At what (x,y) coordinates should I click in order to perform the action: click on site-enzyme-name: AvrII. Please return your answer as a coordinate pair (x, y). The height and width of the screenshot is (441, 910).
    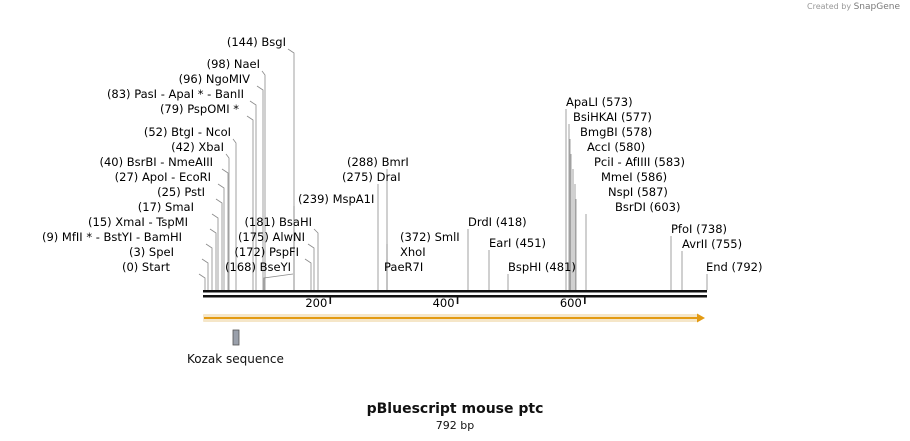
    Looking at the image, I should click on (695, 244).